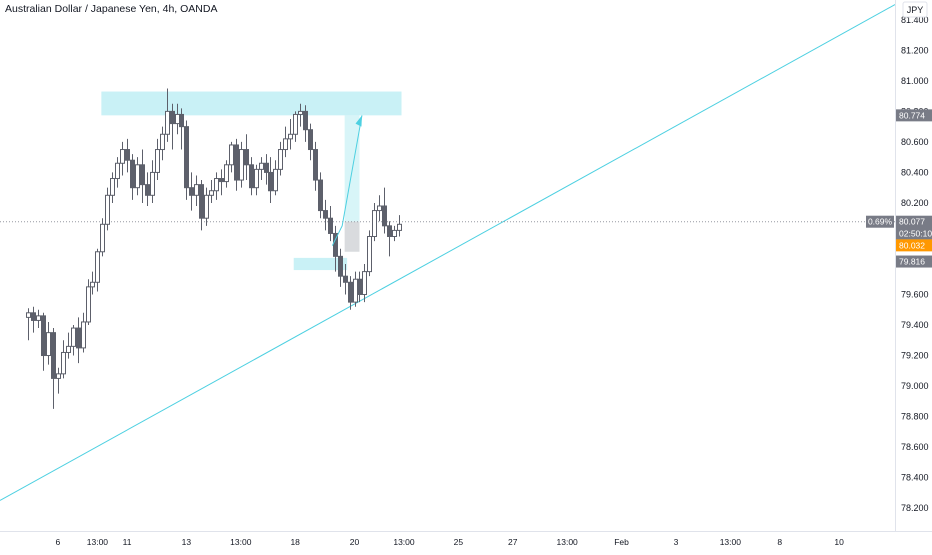 Image resolution: width=932 pixels, height=555 pixels. Describe the element at coordinates (459, 542) in the screenshot. I see `x-tick-label: 25` at that location.